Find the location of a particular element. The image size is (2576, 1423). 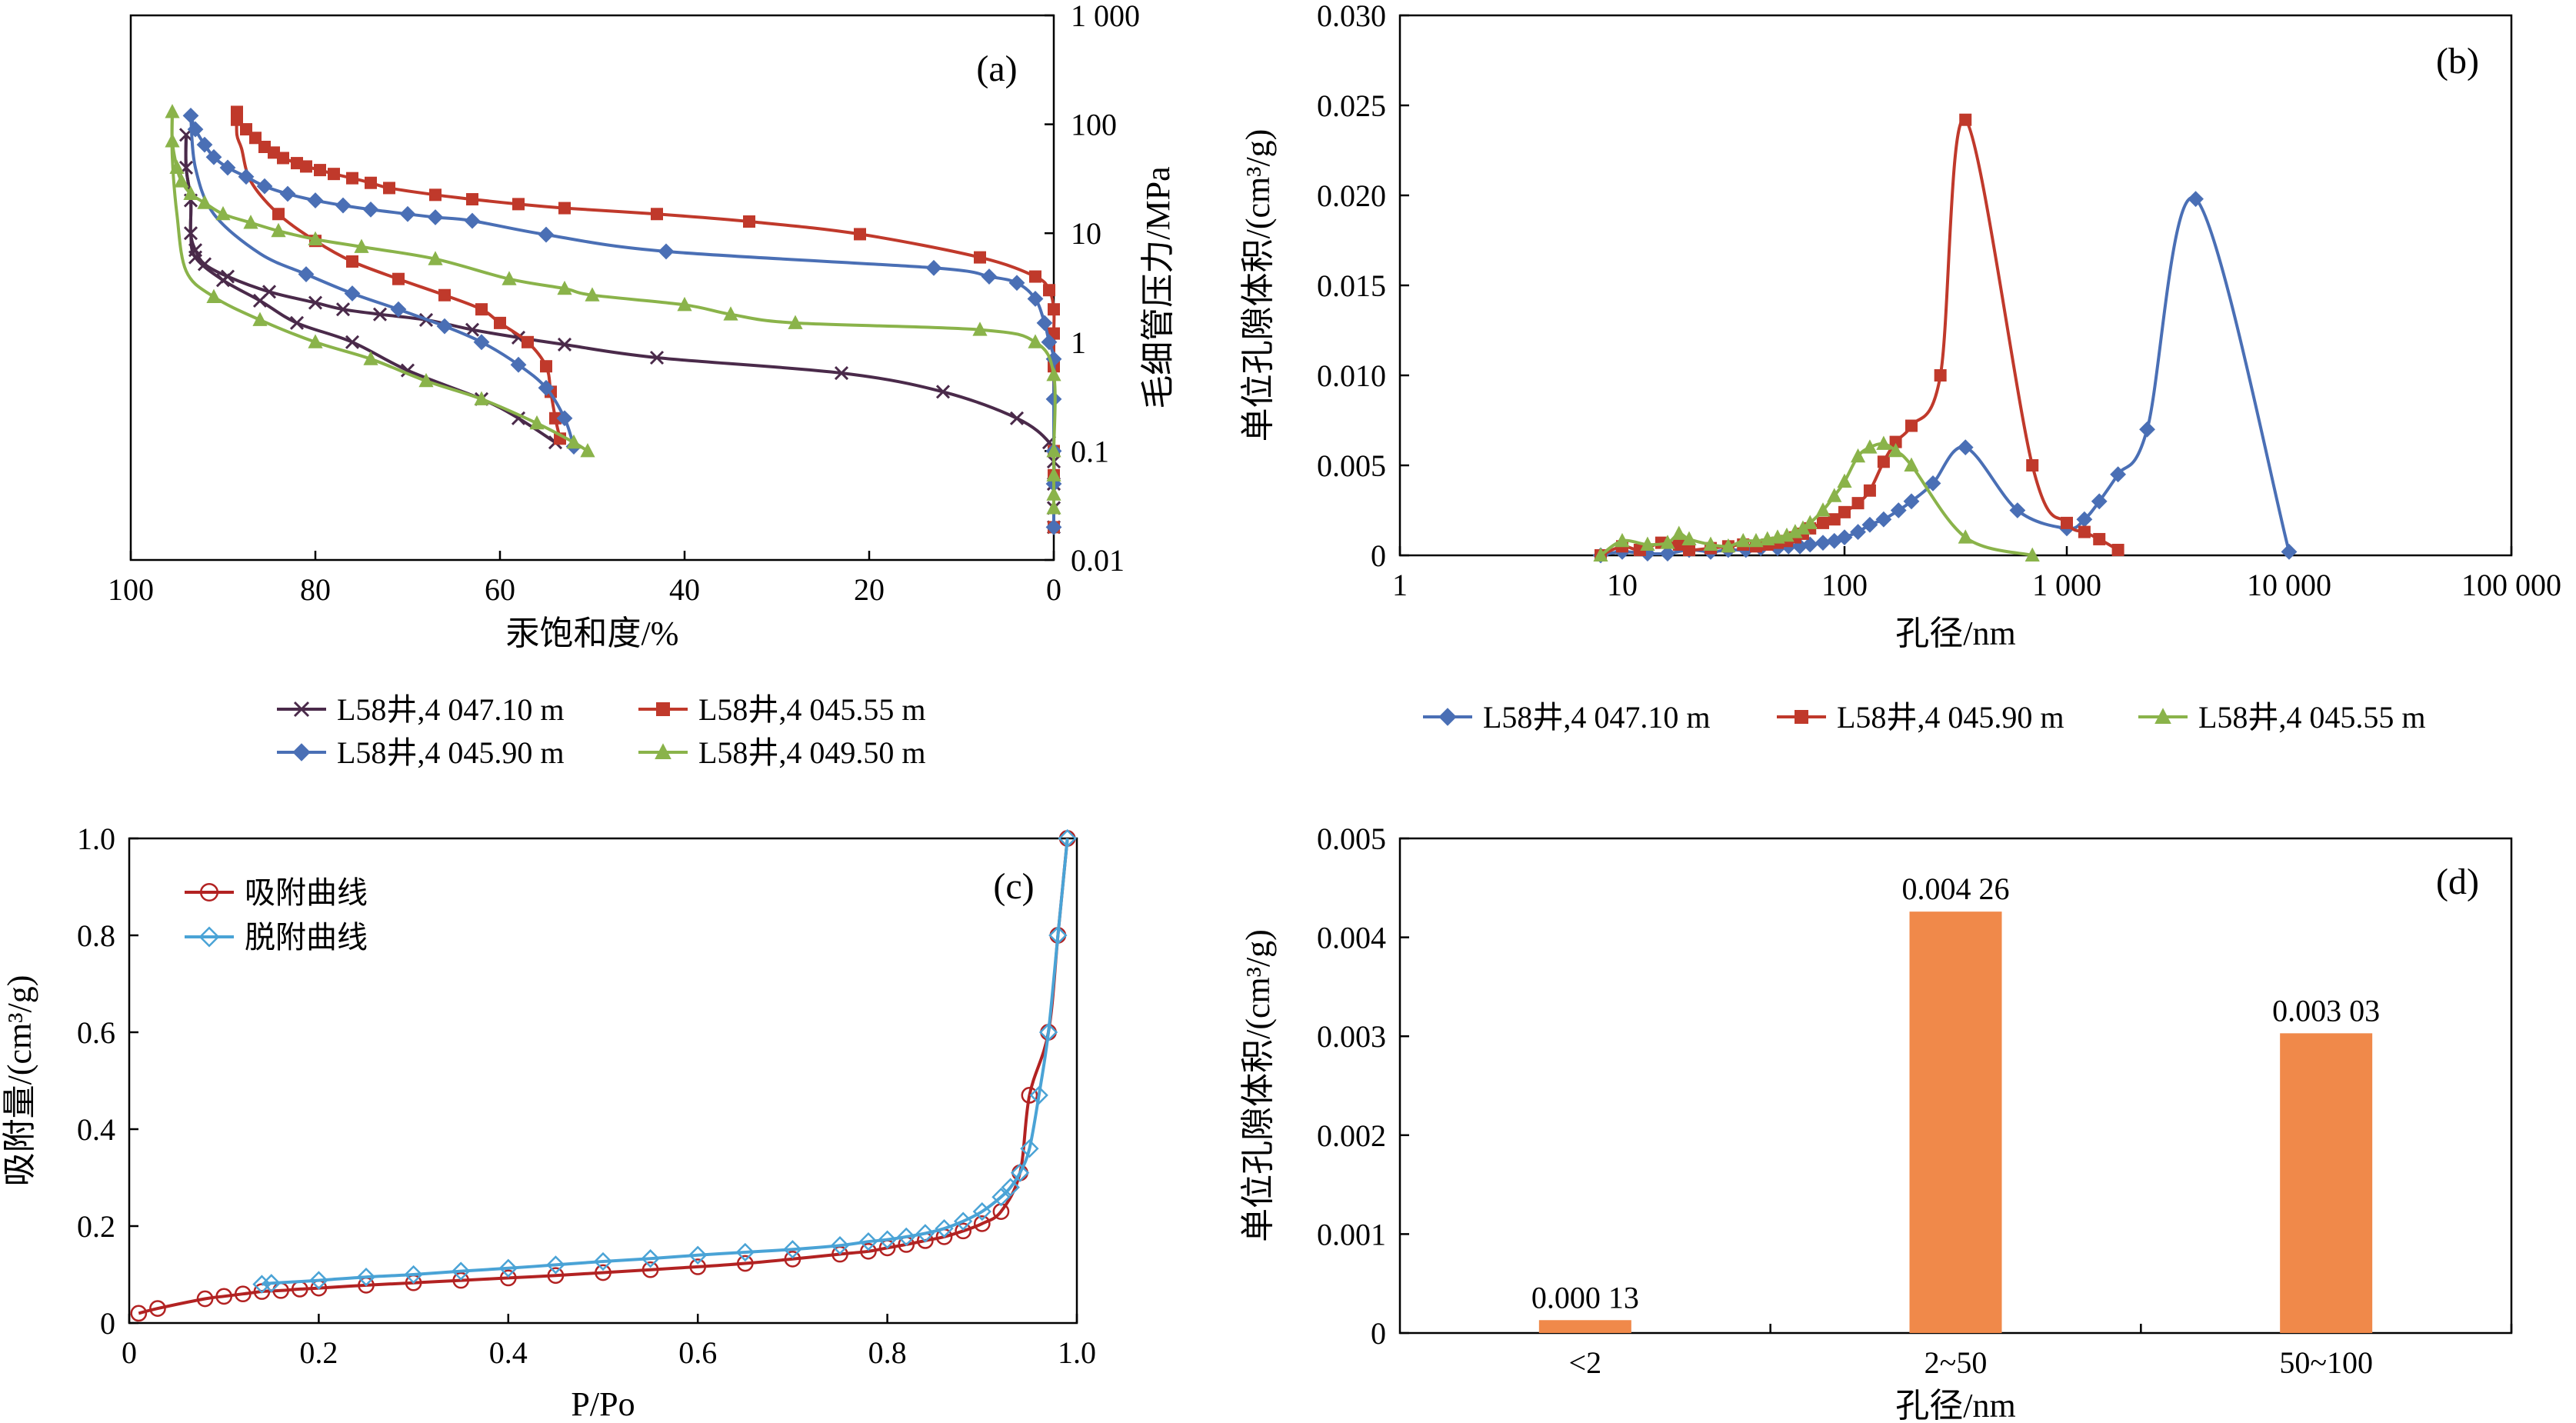

x-tick-label: 0.2 is located at coordinates (318, 1352).